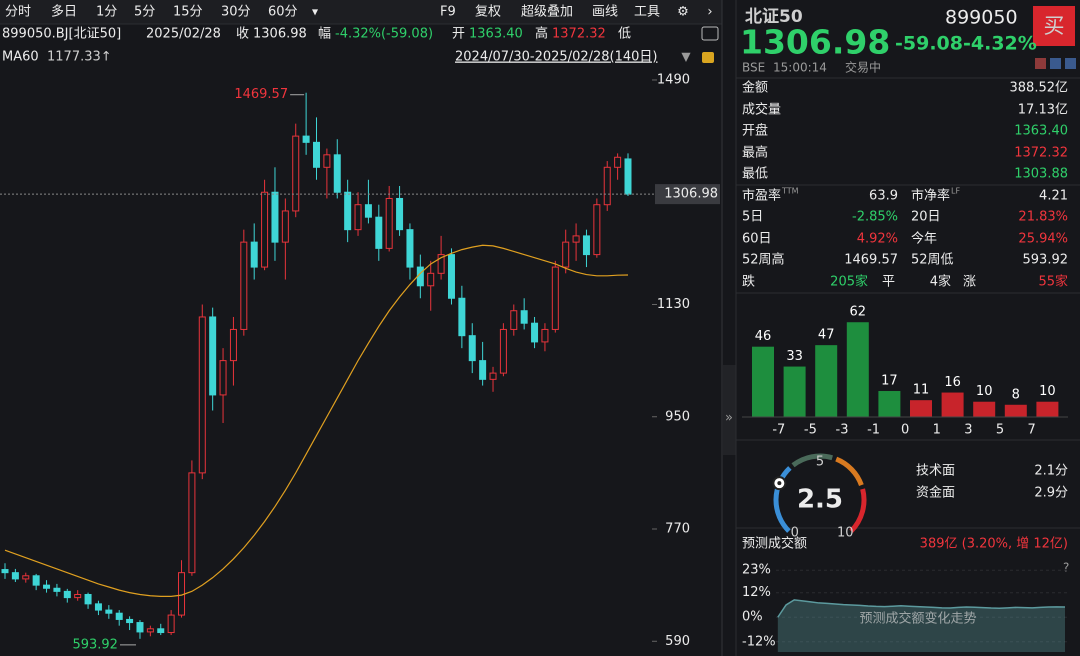  What do you see at coordinates (889, 381) in the screenshot?
I see `bar-label: 17` at bounding box center [889, 381].